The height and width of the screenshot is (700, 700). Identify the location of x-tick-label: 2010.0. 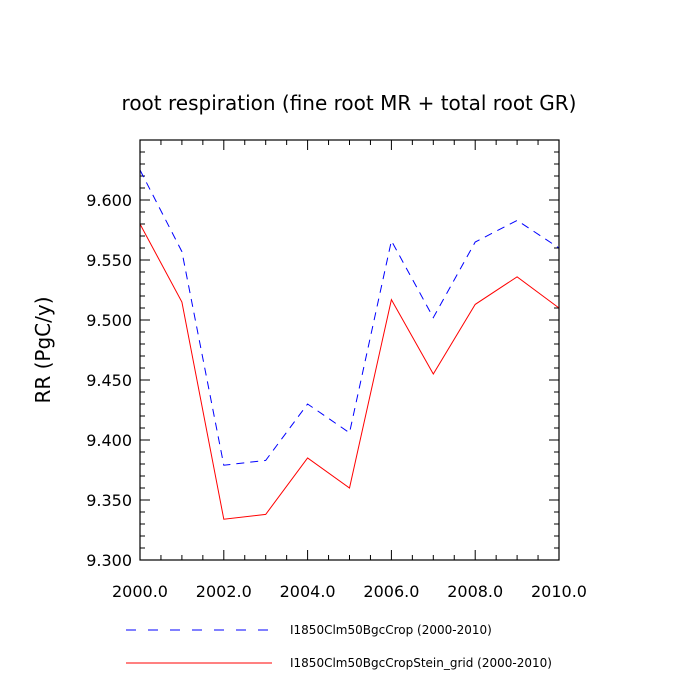
(559, 591).